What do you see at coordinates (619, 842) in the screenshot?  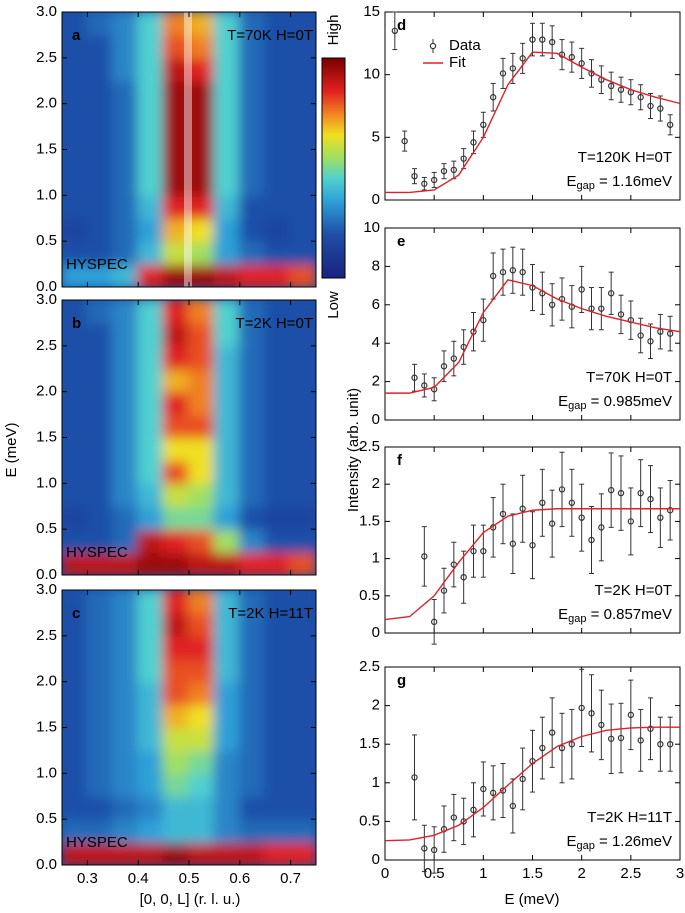 I see `gap-label: Egap = 1.26meV` at bounding box center [619, 842].